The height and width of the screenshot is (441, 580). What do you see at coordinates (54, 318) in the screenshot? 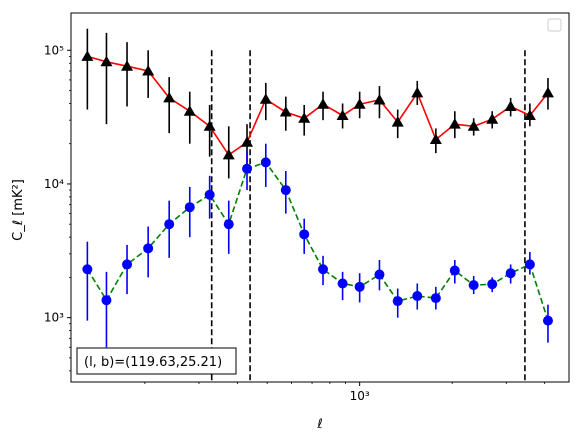
I see `y-tick-label: 10³` at bounding box center [54, 318].